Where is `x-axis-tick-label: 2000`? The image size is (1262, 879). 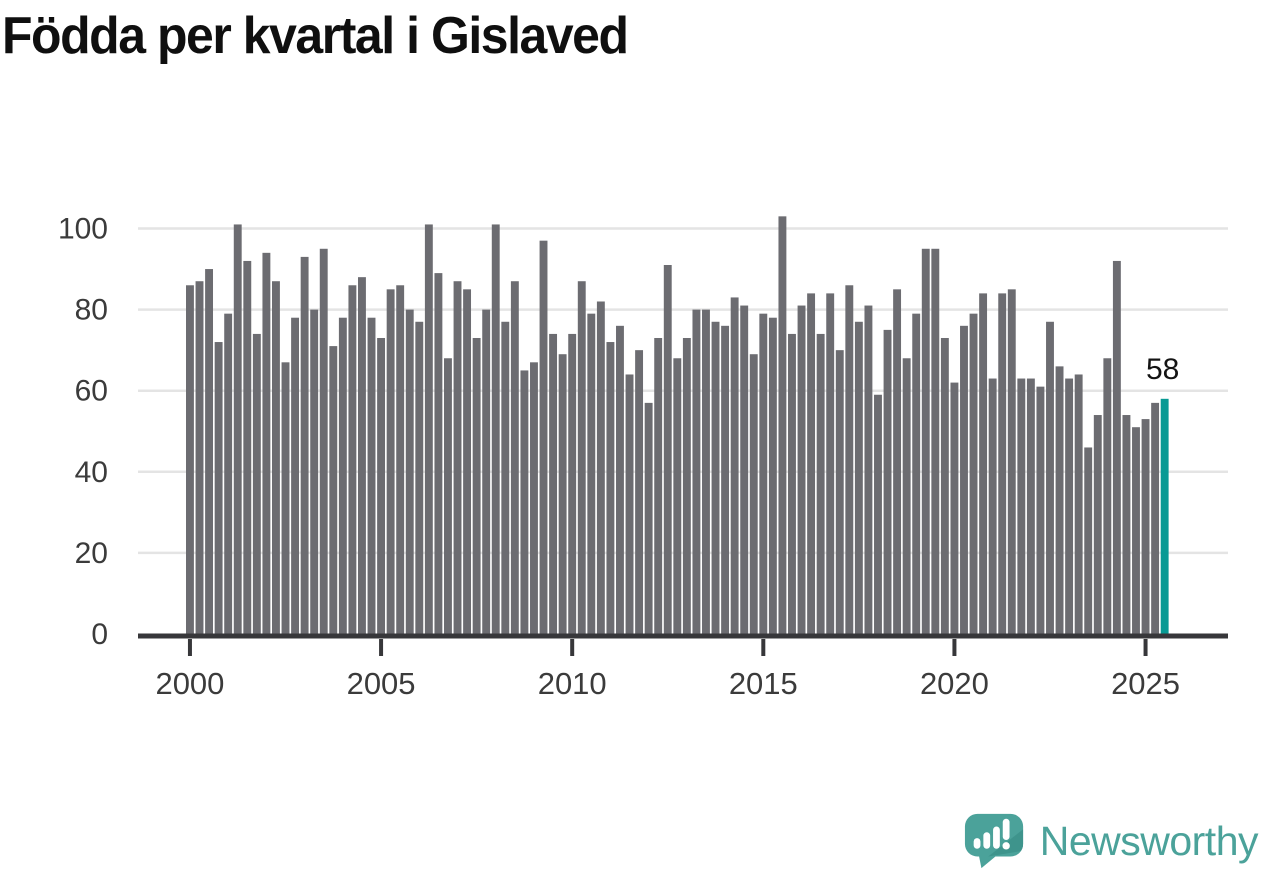
x-axis-tick-label: 2000 is located at coordinates (189, 683).